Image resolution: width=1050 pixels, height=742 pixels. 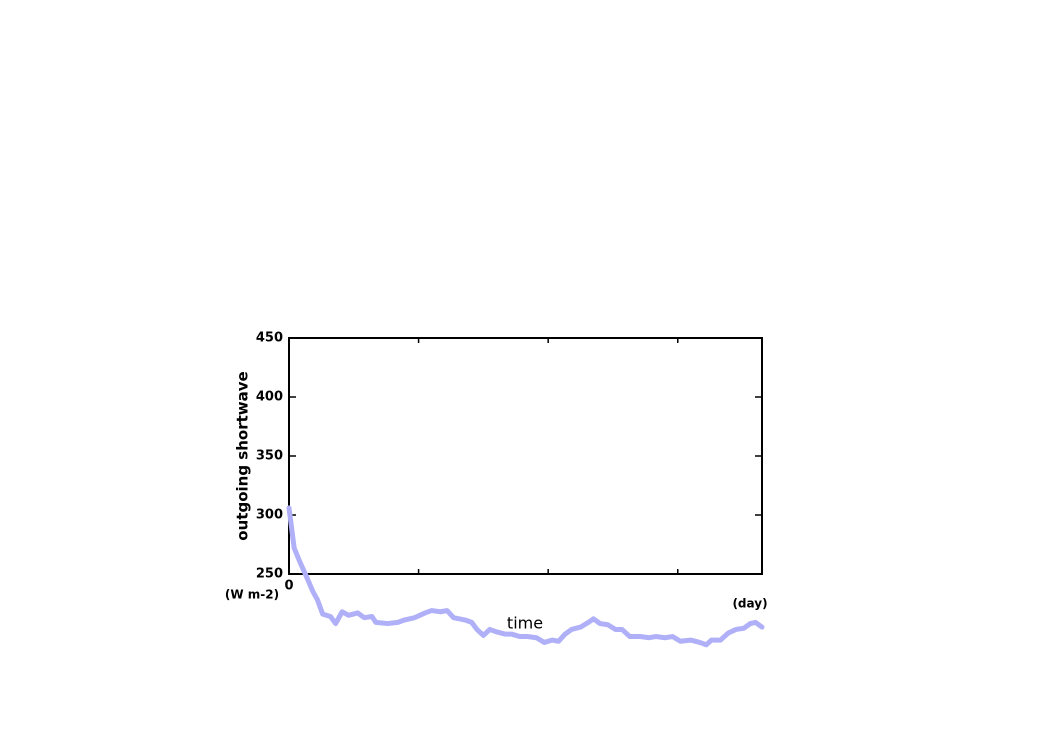 I want to click on x-tick-label: 0, so click(x=288, y=586).